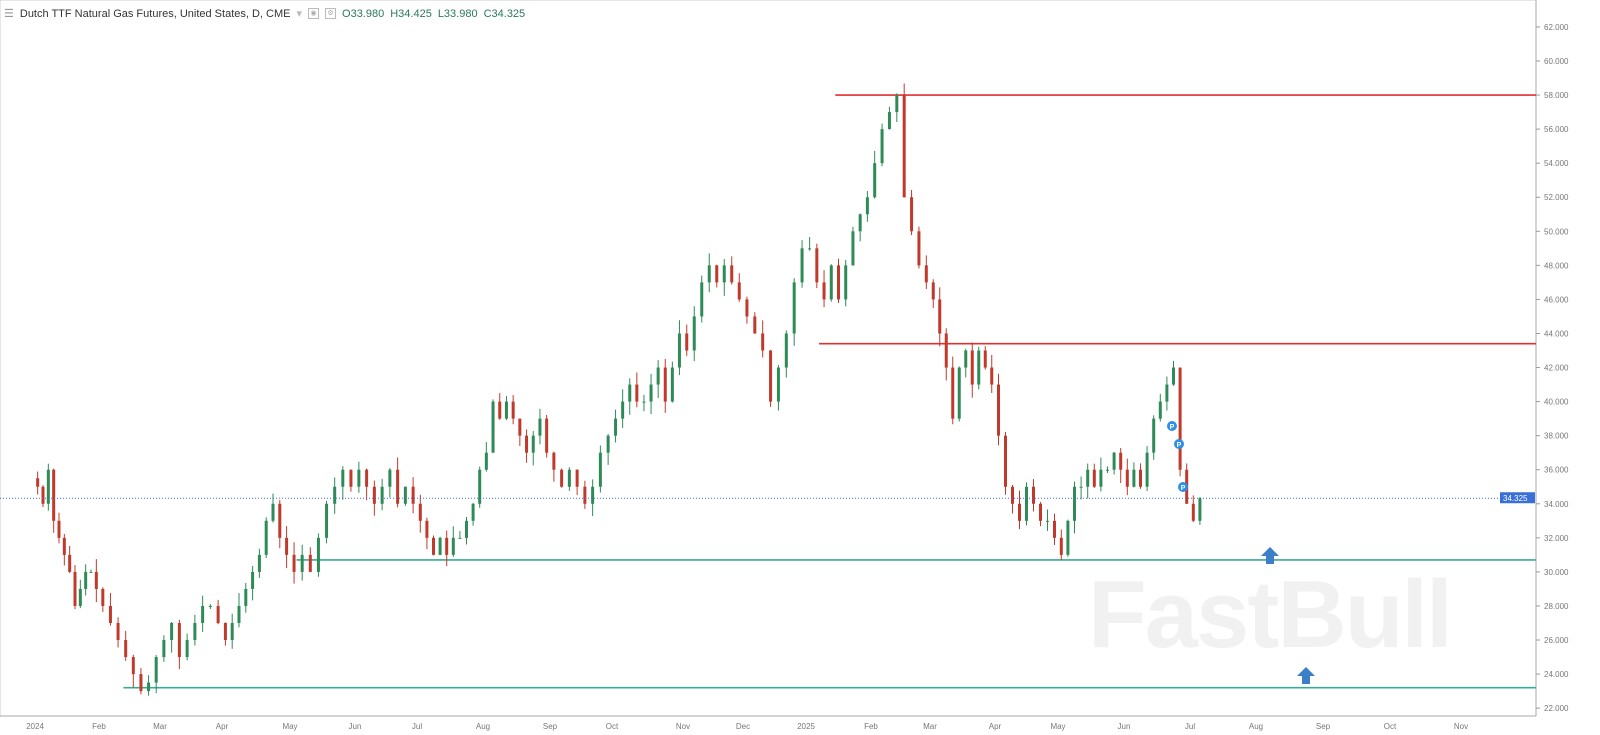  I want to click on y-tick-label: 52.000, so click(1556, 197).